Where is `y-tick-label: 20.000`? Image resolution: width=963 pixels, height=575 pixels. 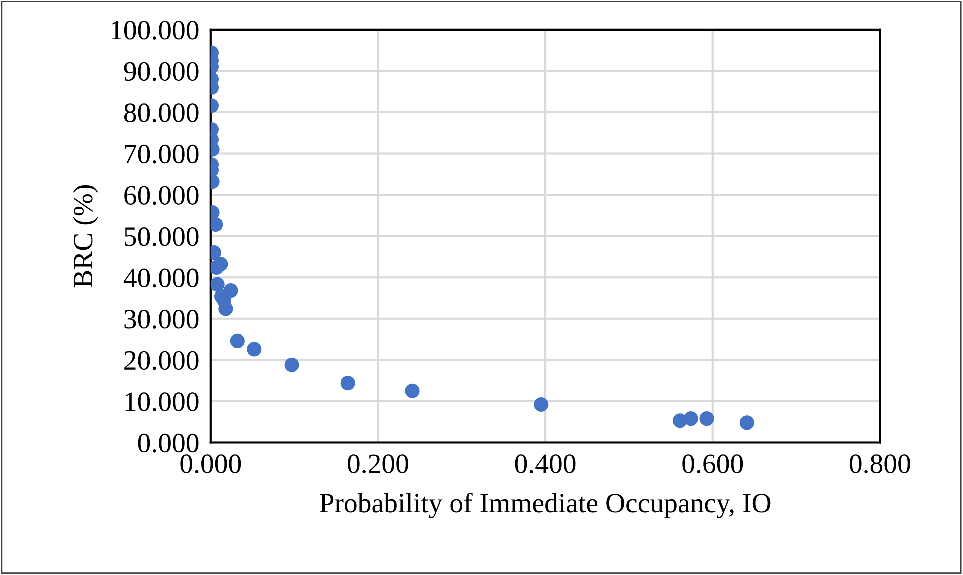
y-tick-label: 20.000 is located at coordinates (161, 360).